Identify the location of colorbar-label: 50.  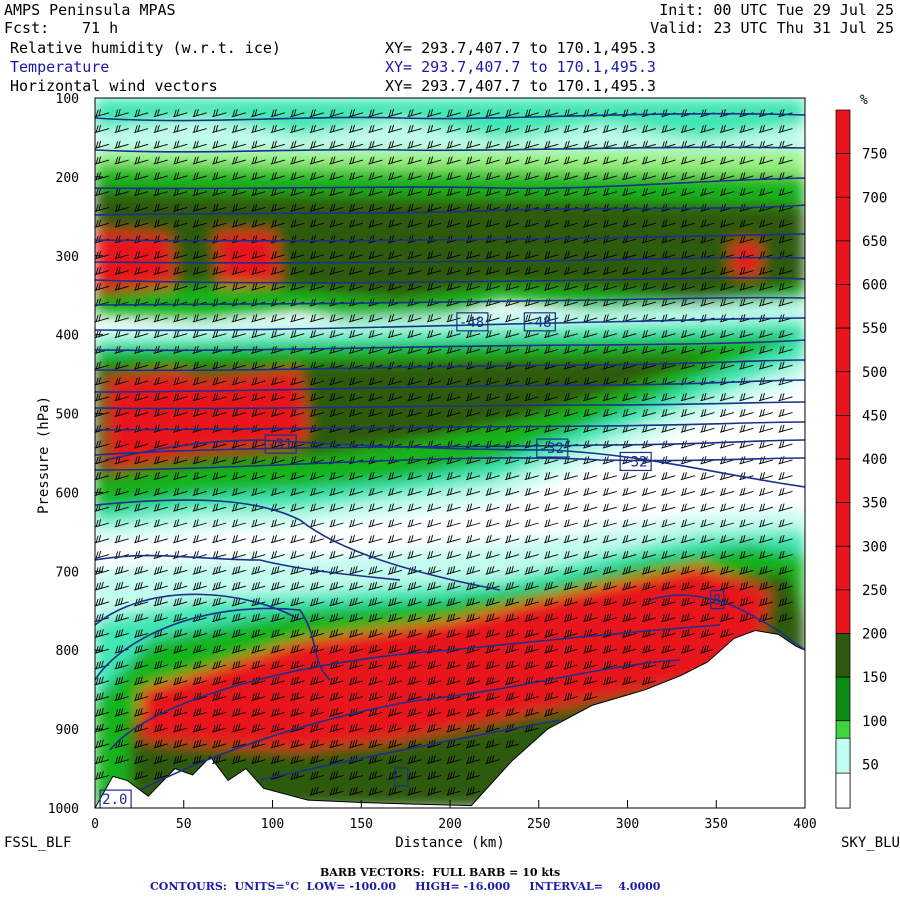
(870, 765).